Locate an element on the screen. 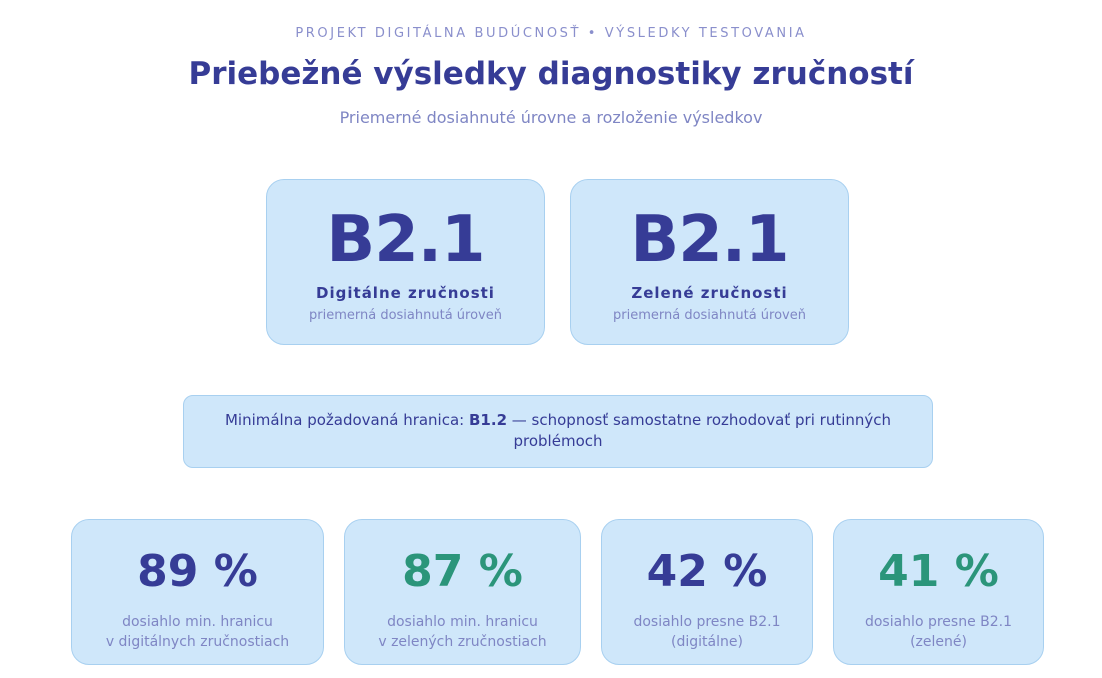 The height and width of the screenshot is (678, 1102). page-title: Priebežné výsledky diagnostiky zručností is located at coordinates (551, 74).